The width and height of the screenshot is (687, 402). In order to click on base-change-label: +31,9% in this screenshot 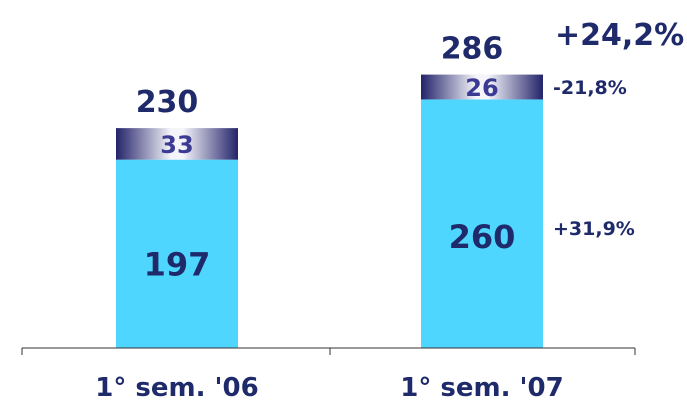, I will do `click(594, 229)`.